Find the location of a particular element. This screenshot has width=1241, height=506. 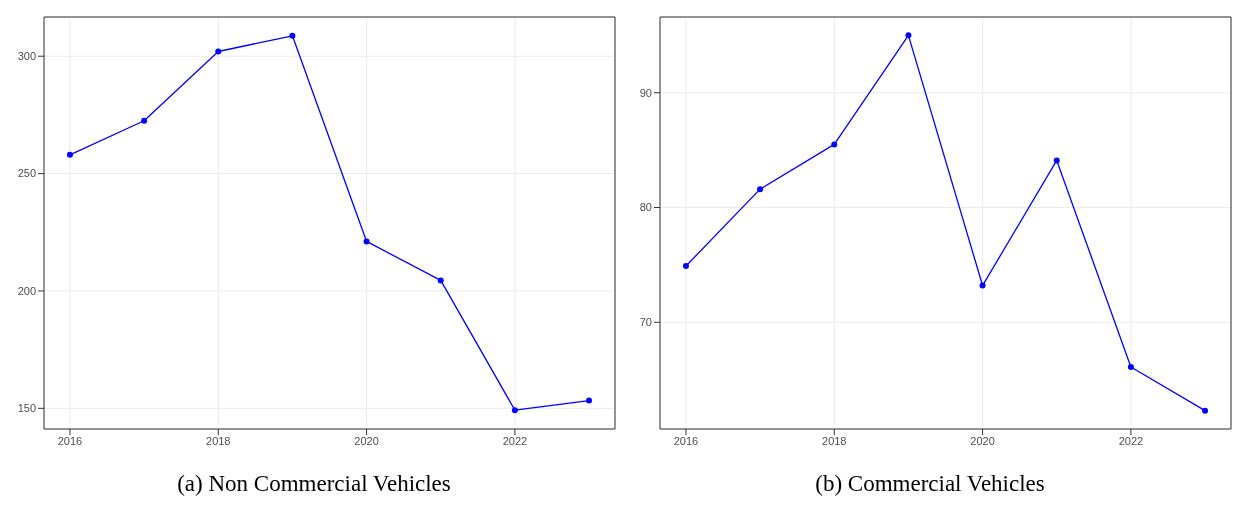

y-tick-label: 70 is located at coordinates (645, 322).